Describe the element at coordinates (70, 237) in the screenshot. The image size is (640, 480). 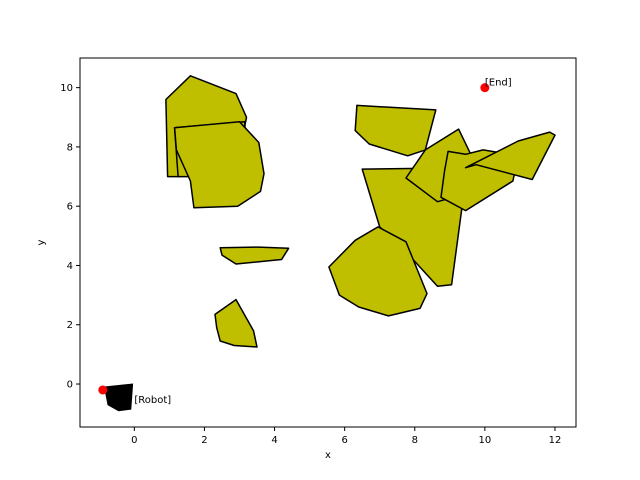
I see `y-axis-ticks: 0 2 4 6 8 10` at that location.